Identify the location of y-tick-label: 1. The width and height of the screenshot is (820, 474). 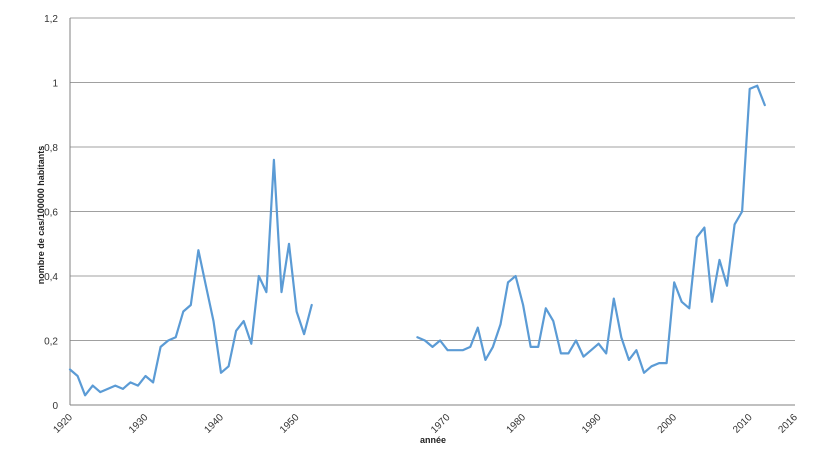
(55, 84).